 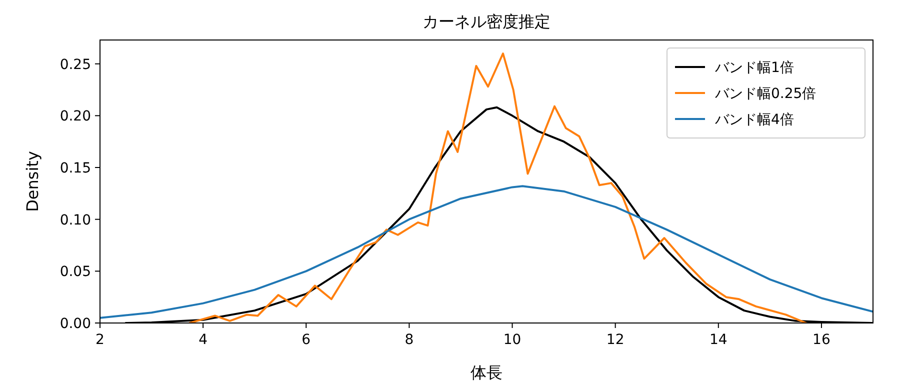 What do you see at coordinates (75, 272) in the screenshot?
I see `y-tick-label: 0.05` at bounding box center [75, 272].